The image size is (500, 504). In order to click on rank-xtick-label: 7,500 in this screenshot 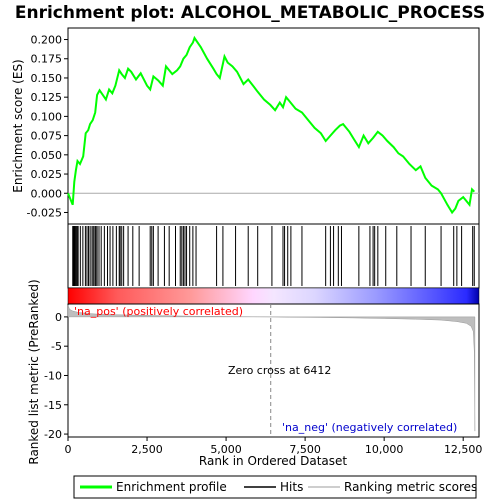, I will do `click(305, 449)`.